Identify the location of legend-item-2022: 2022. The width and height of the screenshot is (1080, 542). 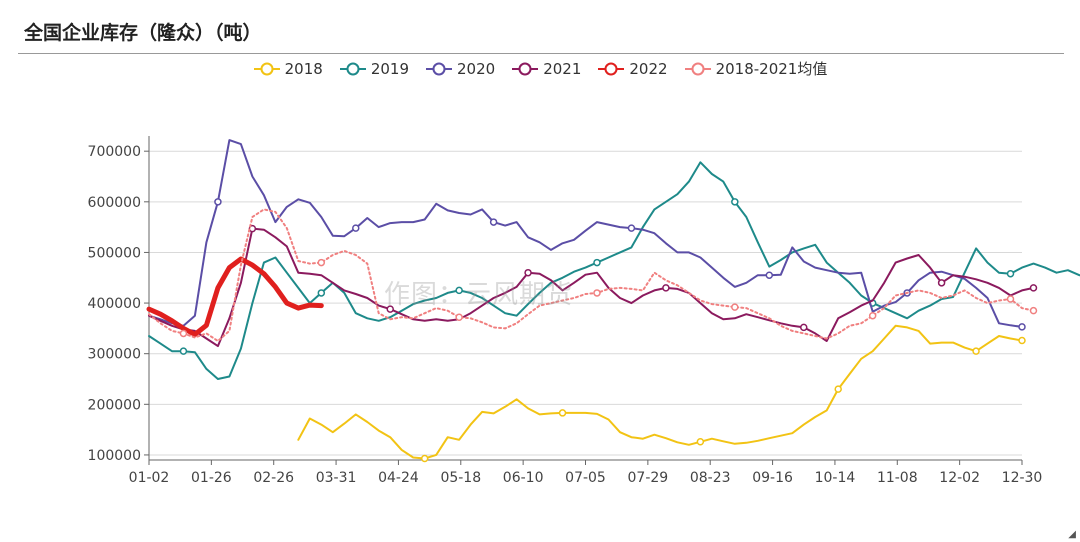
(632, 68).